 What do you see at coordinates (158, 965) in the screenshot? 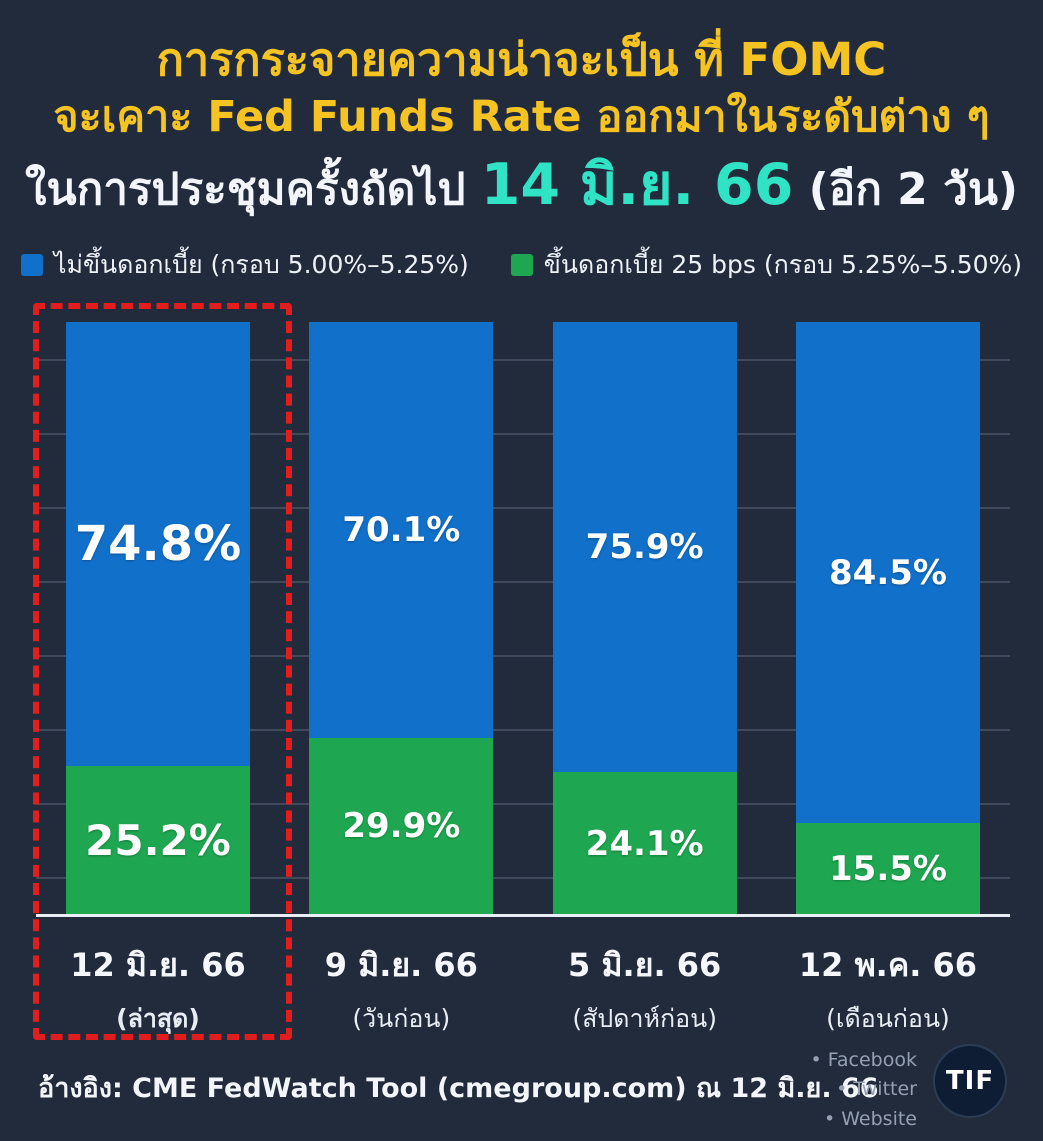
I see `category-date: 12 มิ.ย. 66` at bounding box center [158, 965].